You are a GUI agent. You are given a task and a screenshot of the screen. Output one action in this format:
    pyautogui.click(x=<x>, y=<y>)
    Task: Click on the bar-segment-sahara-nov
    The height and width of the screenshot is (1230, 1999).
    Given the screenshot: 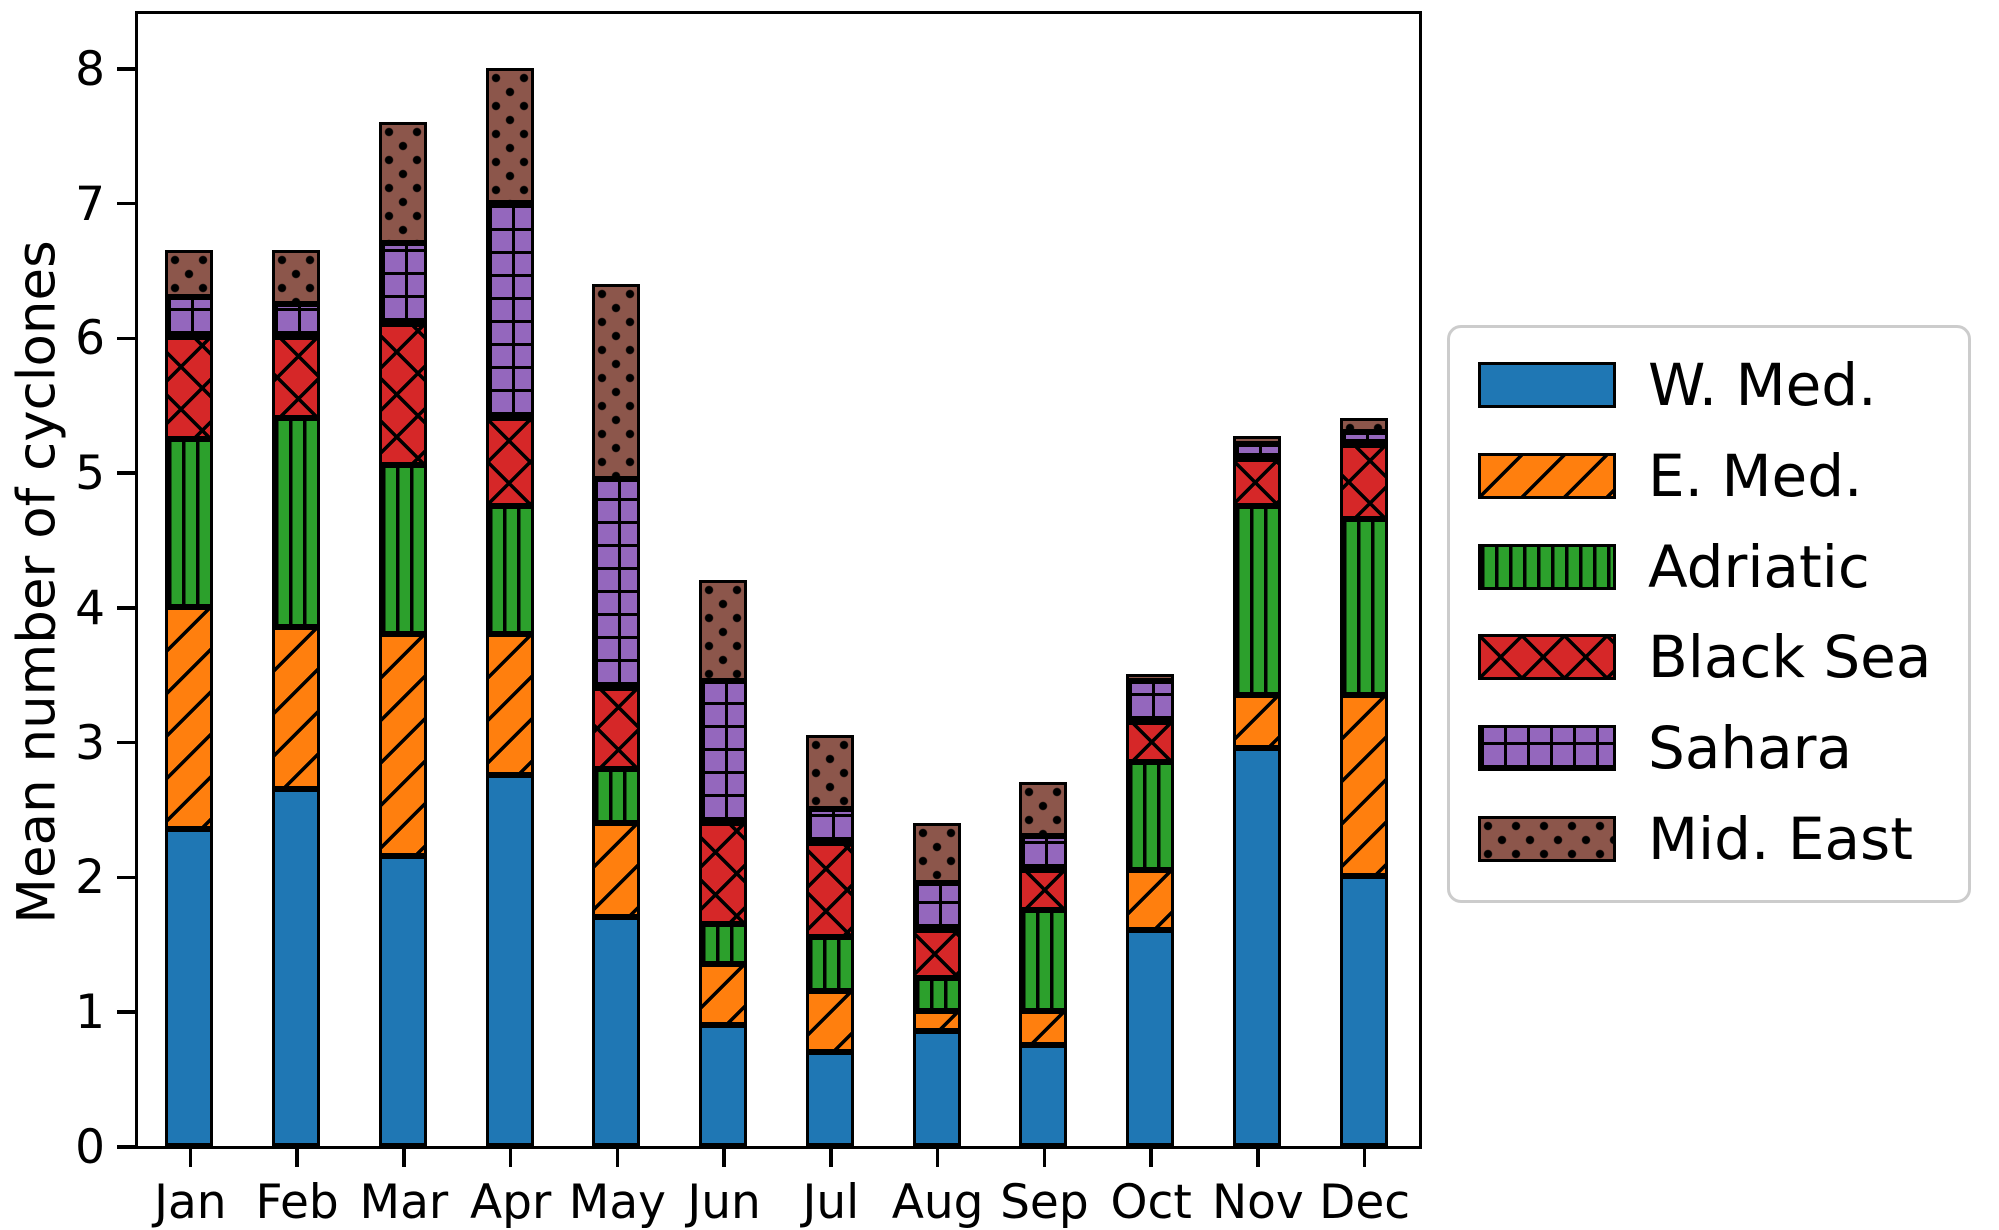 What is the action you would take?
    pyautogui.click(x=1256, y=451)
    